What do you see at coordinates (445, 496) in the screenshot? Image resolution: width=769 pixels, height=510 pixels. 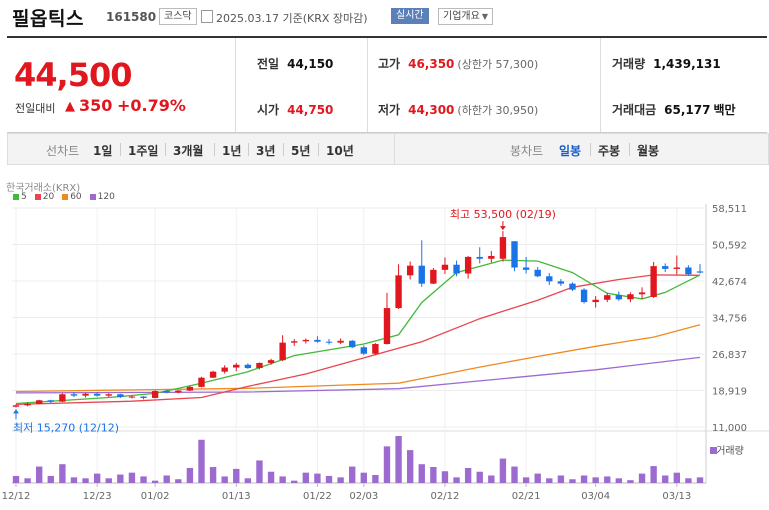 I see `x-tick-label: 02/12` at bounding box center [445, 496].